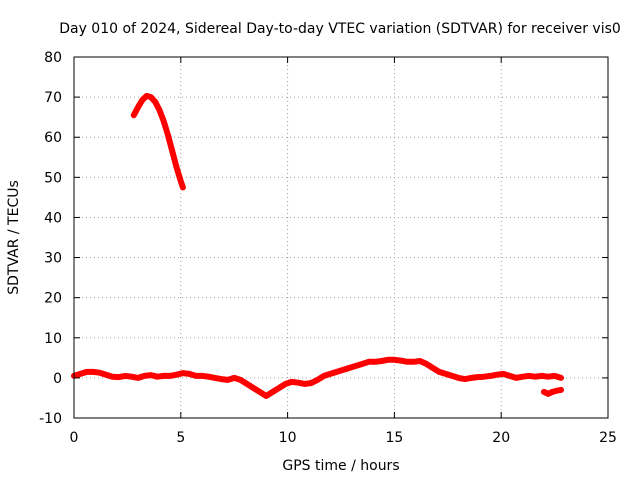  What do you see at coordinates (180, 438) in the screenshot?
I see `x-tick-label: 5` at bounding box center [180, 438].